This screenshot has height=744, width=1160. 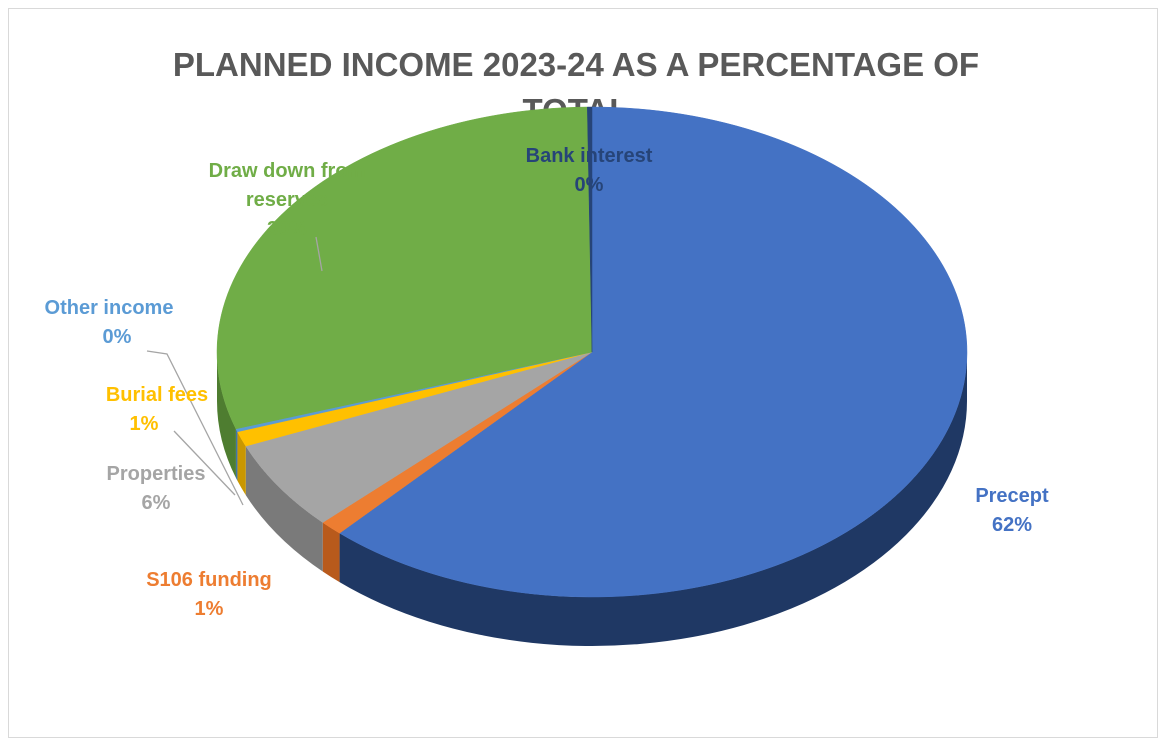 What do you see at coordinates (287, 200) in the screenshot?
I see `label-name-draw-down-from-reserves-2: reserves` at bounding box center [287, 200].